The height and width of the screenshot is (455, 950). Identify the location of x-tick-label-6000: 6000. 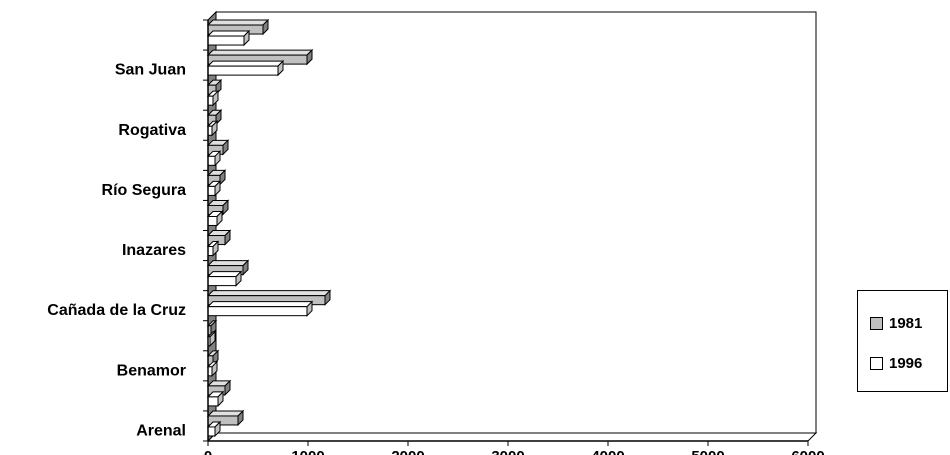
(807, 451).